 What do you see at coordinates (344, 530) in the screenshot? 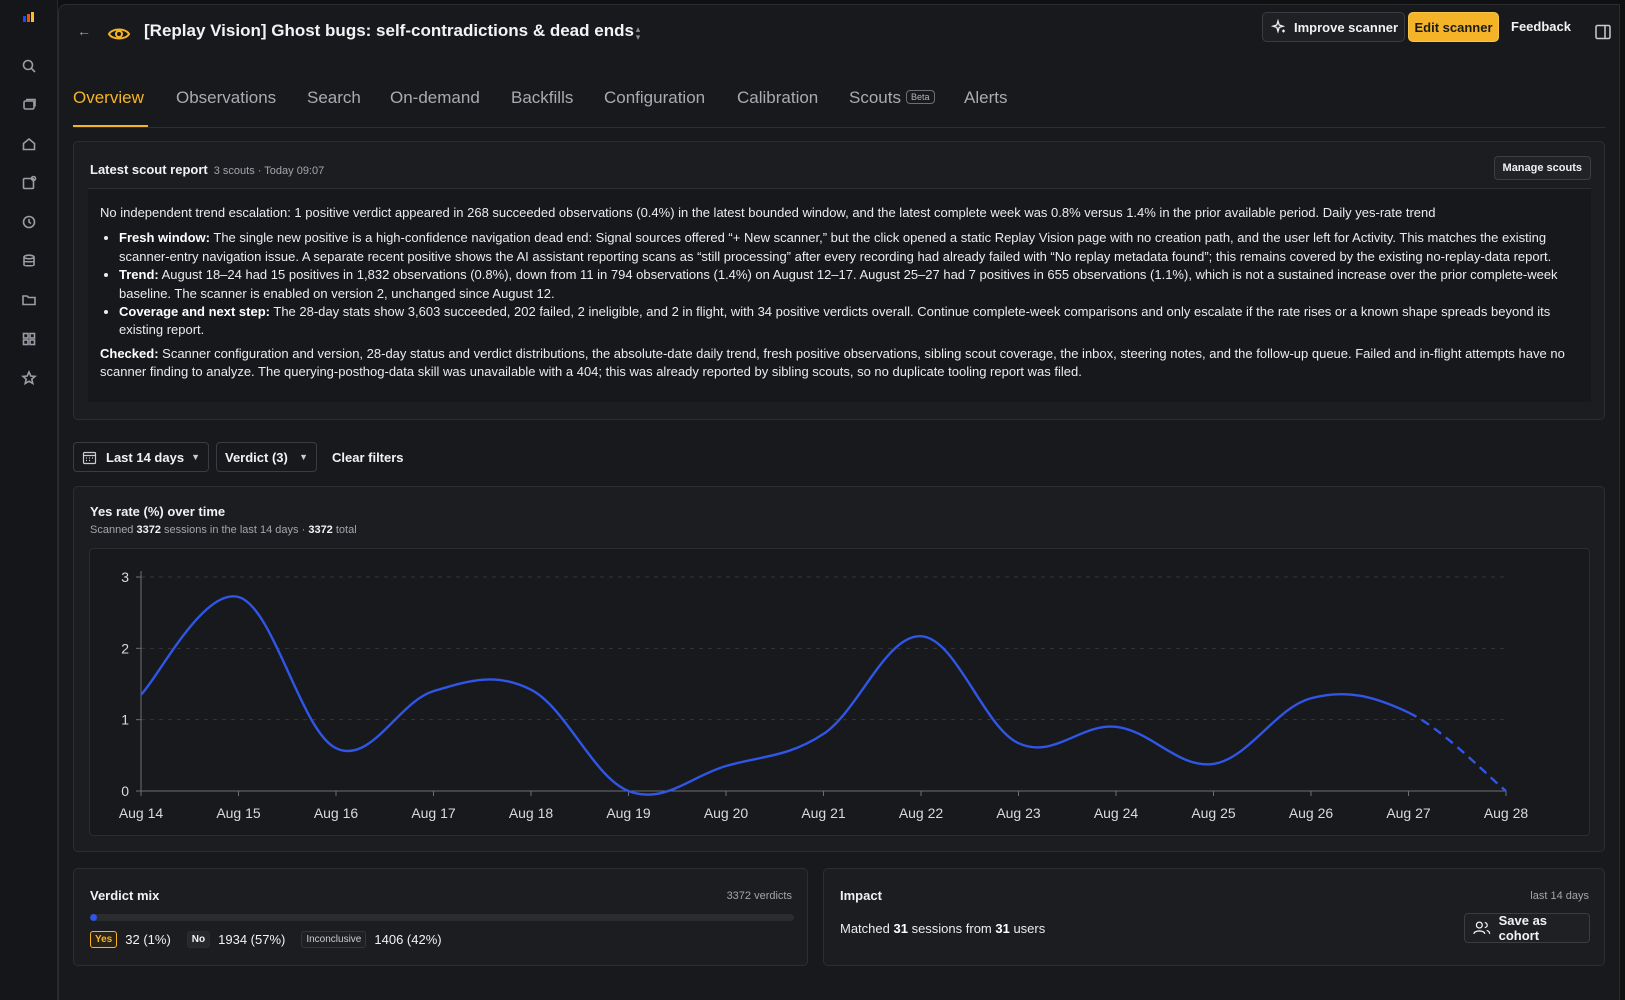
I see `chart-sub-suffix: total` at bounding box center [344, 530].